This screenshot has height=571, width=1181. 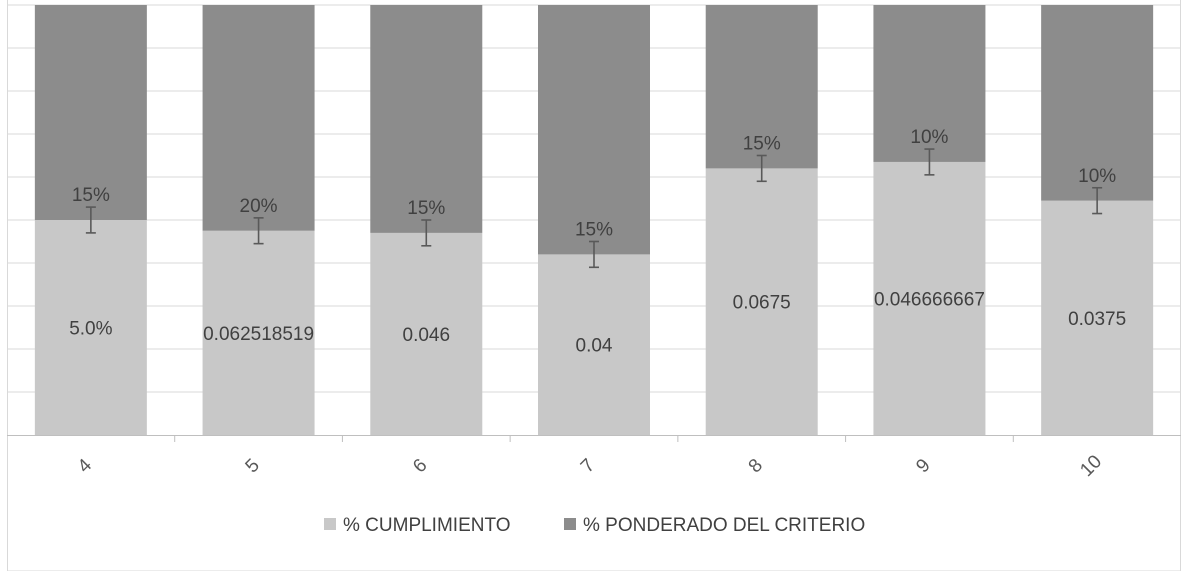 I want to click on legend: % CUMPLIMIENTO % PONDERADO DEL CRITERIO, so click(x=594, y=525).